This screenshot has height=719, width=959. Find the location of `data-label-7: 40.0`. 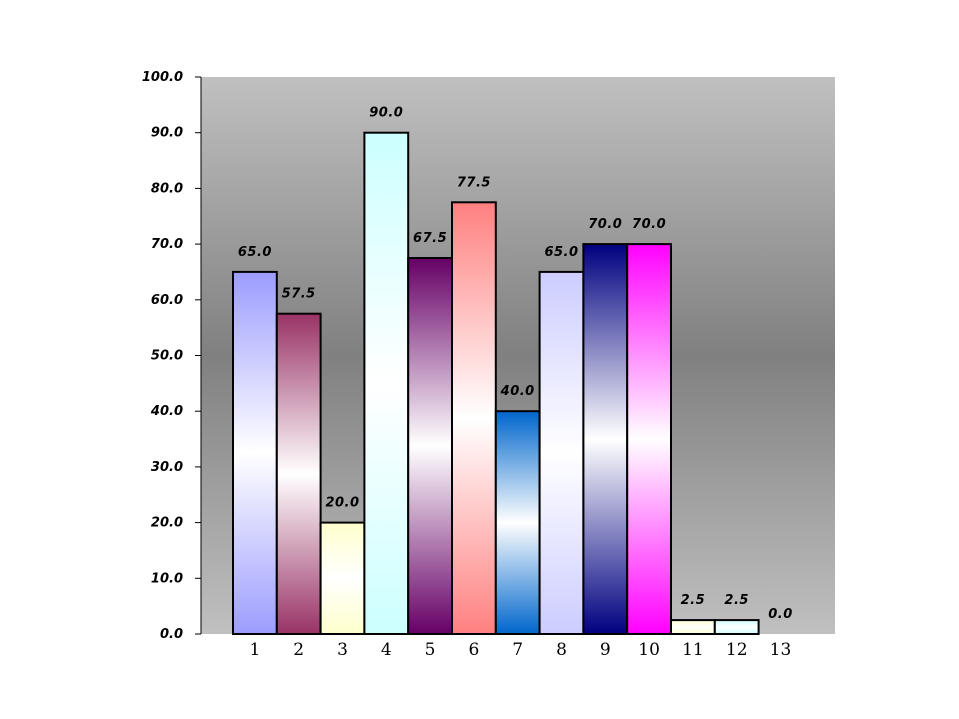

data-label-7: 40.0 is located at coordinates (517, 391).